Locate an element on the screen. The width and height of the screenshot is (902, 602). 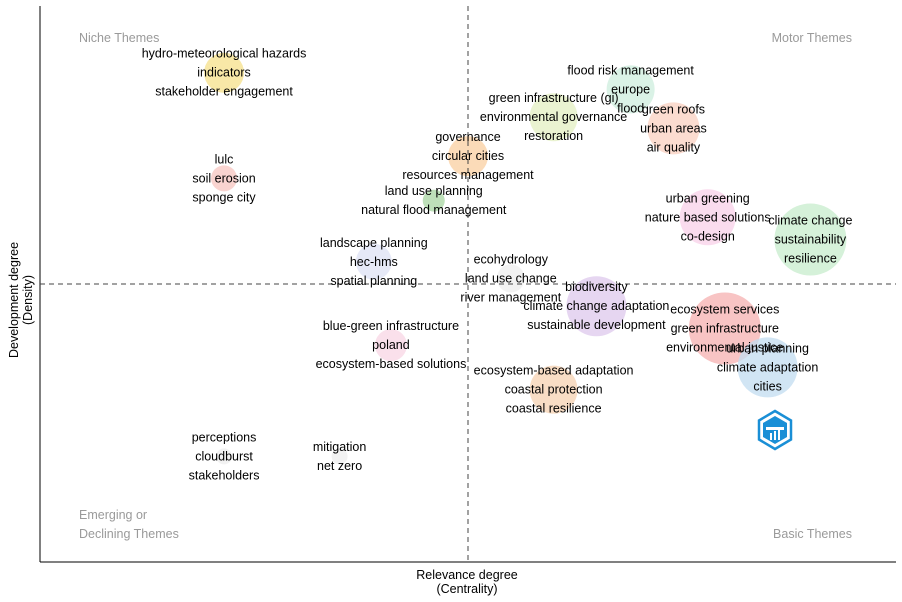
cluster-18-label-2: net zero is located at coordinates (339, 466).